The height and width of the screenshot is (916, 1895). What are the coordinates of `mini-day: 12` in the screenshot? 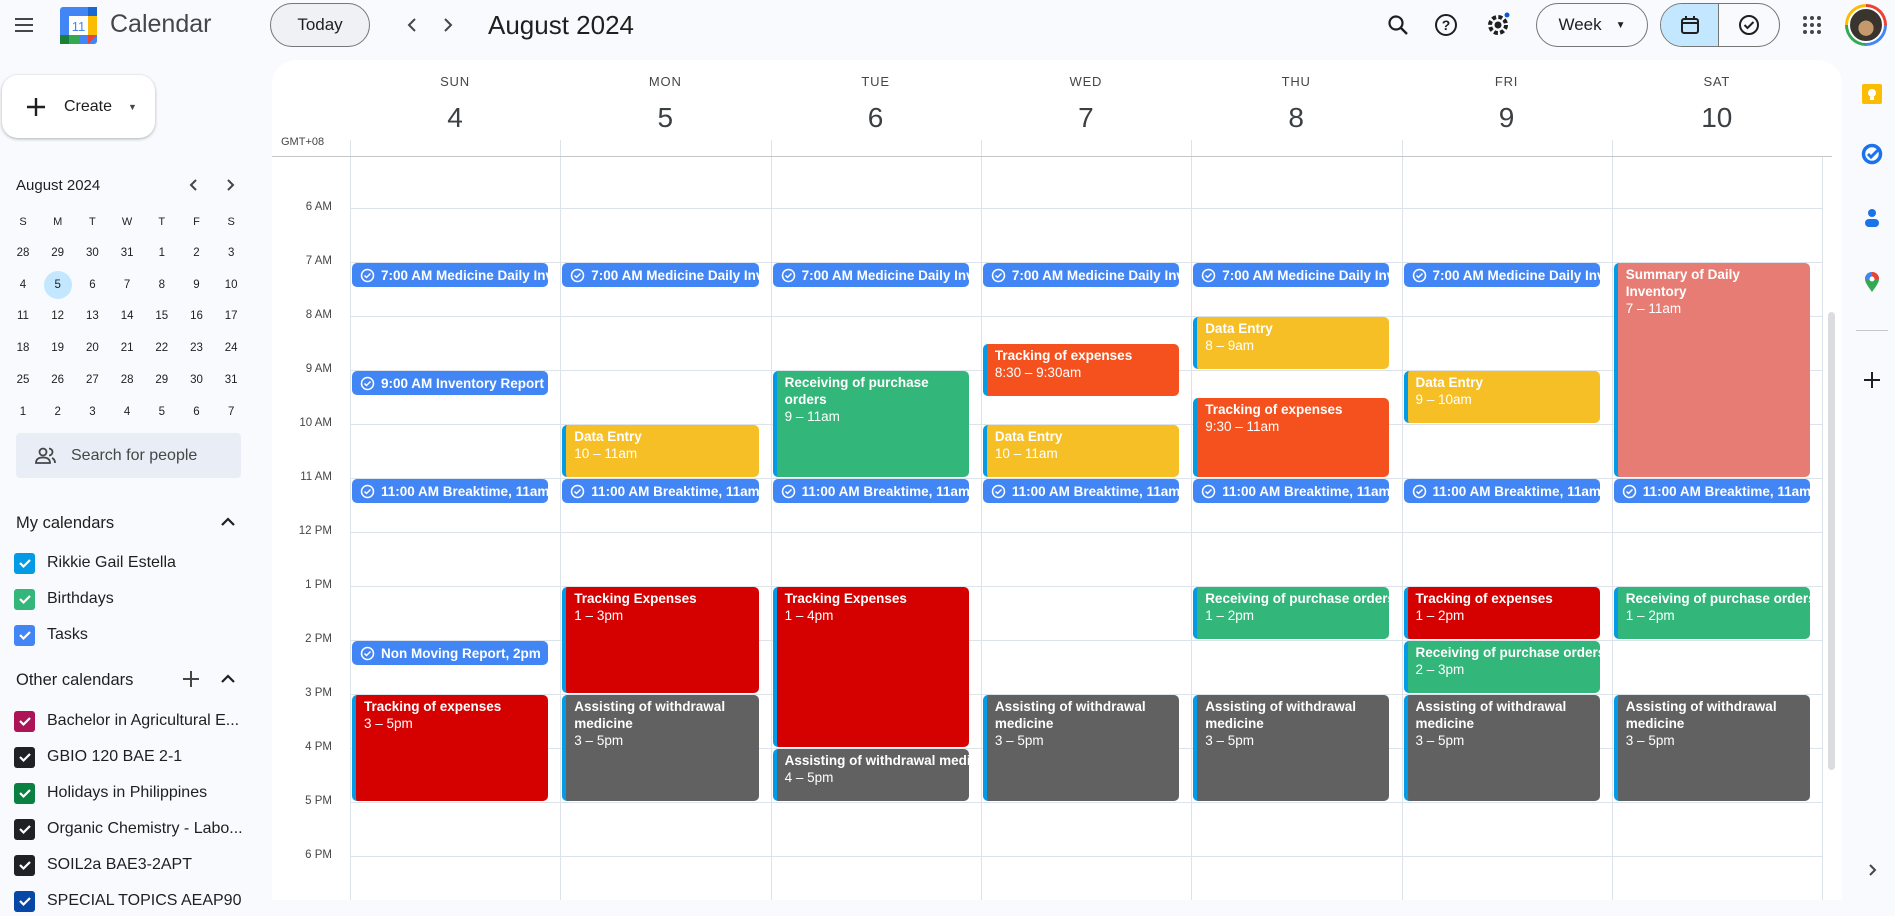 It's located at (58, 316).